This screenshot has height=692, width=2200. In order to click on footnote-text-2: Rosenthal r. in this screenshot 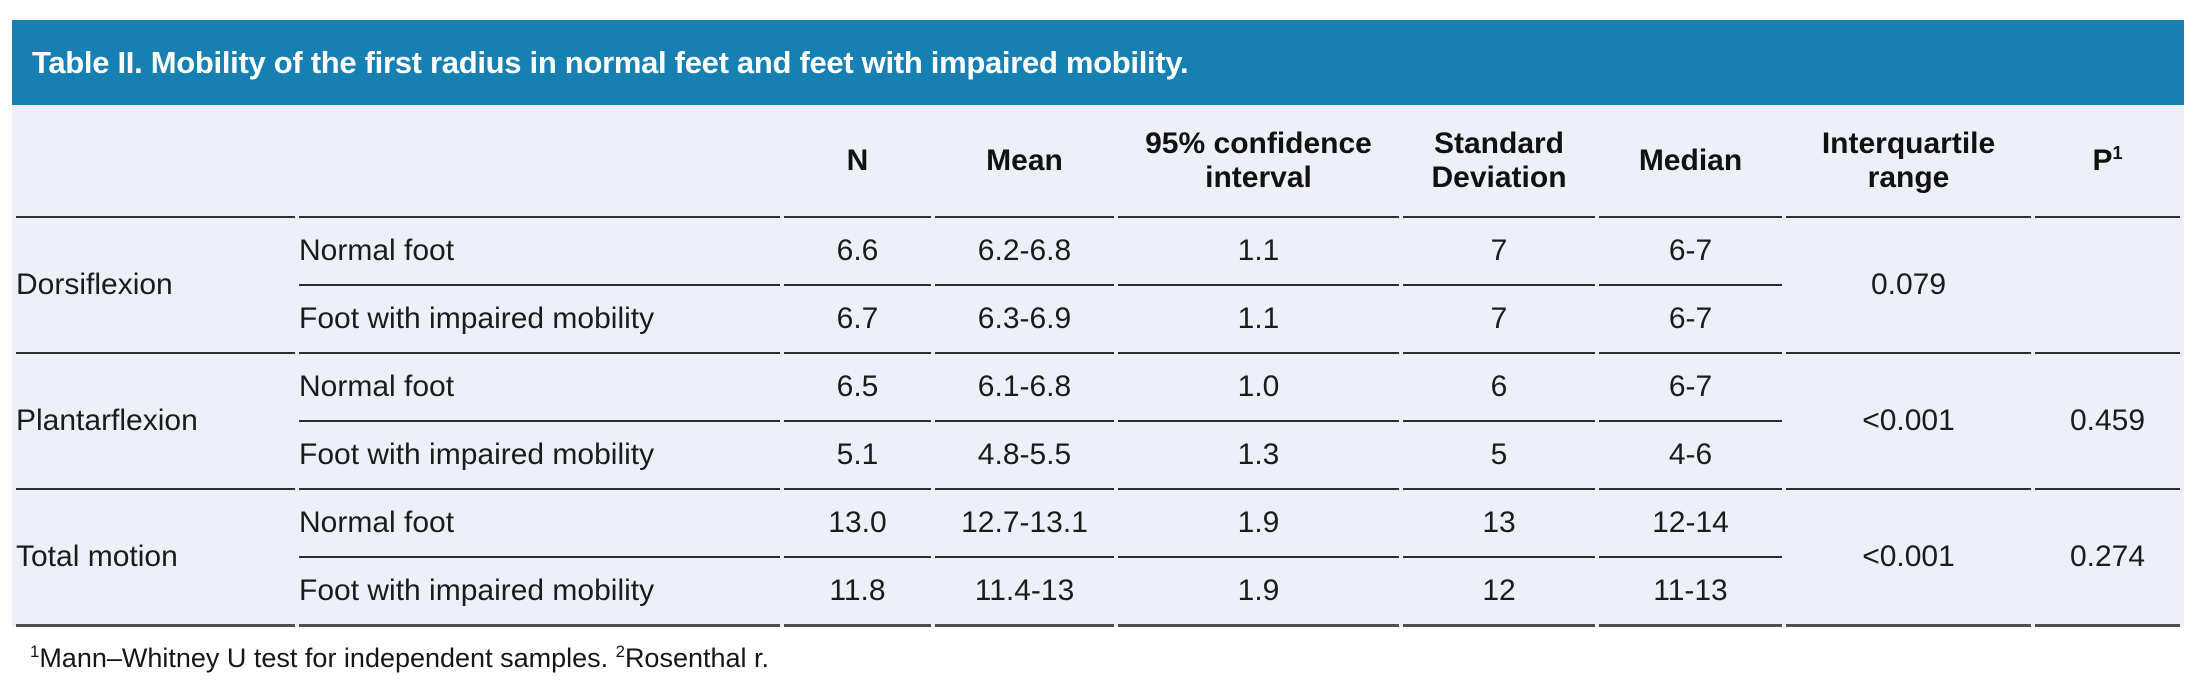, I will do `click(697, 658)`.